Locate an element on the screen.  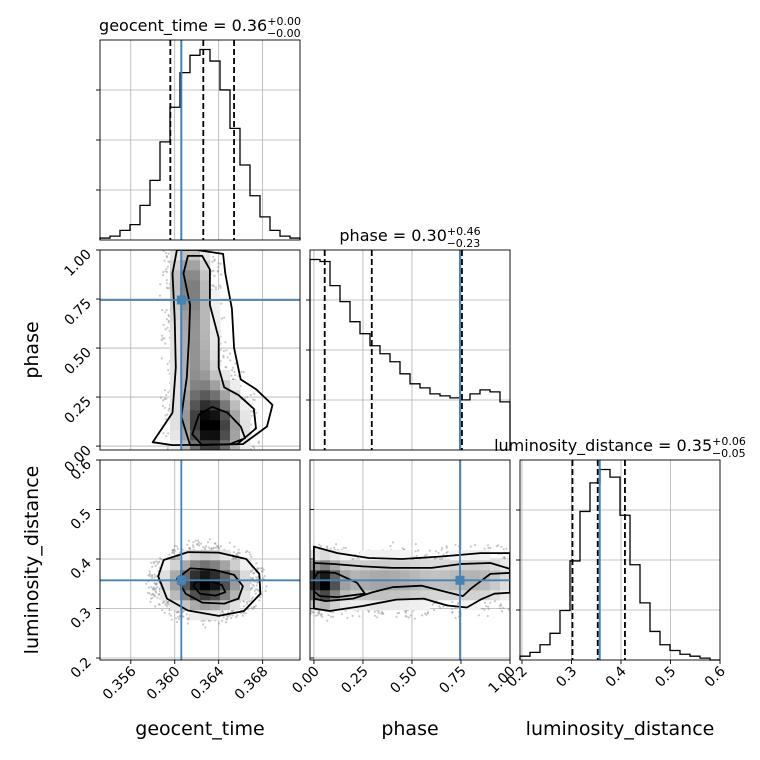
hist-panel-phase: phase = 0.30+0.46 −0.23 is located at coordinates (408, 337).